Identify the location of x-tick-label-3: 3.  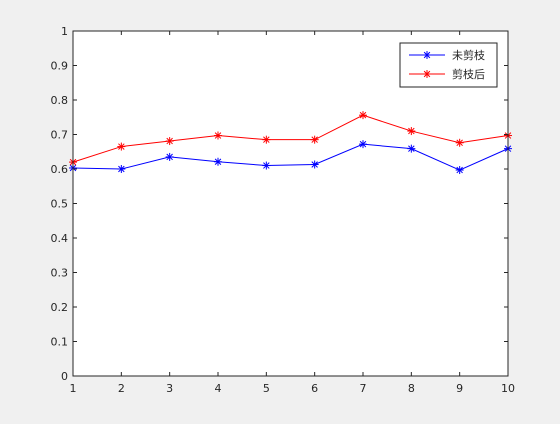
(169, 388).